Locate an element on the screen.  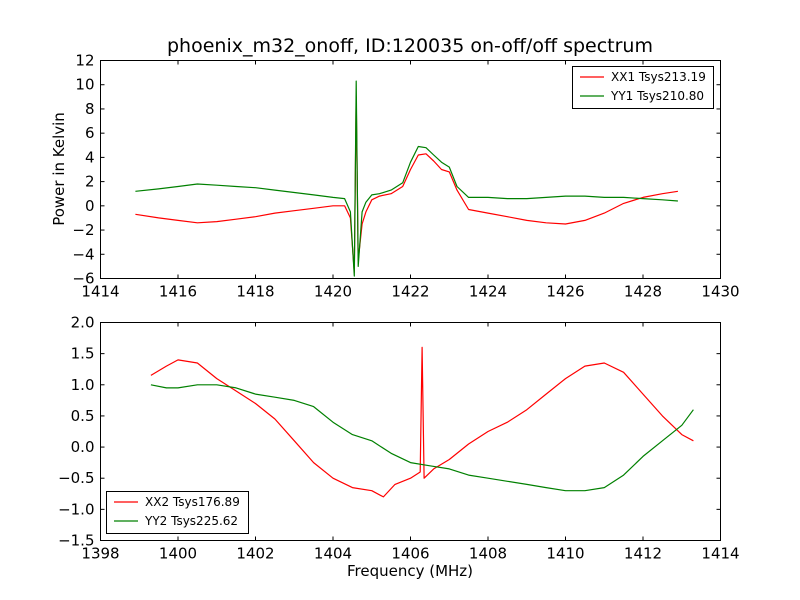
x-tick-label: 1416 is located at coordinates (178, 292).